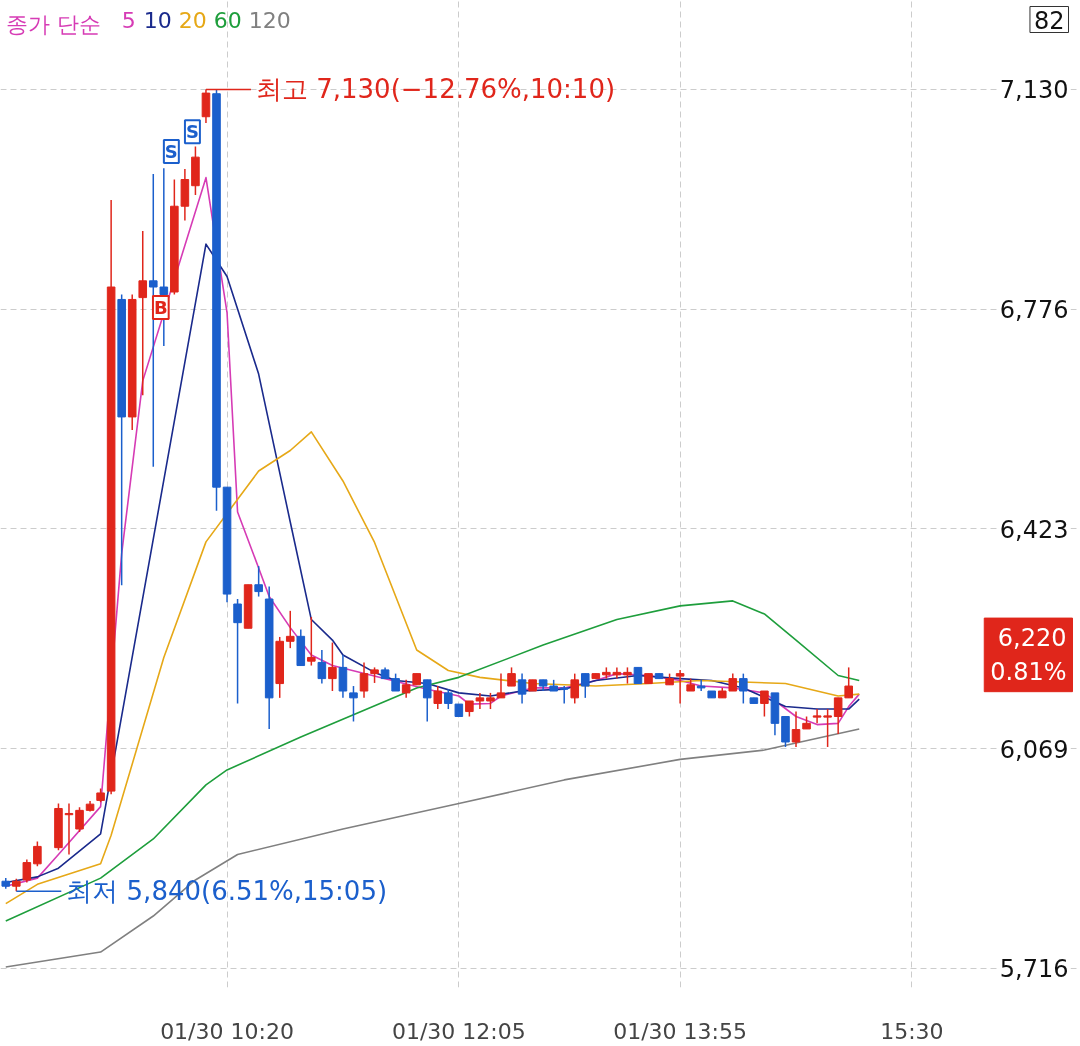 The height and width of the screenshot is (1046, 1080). I want to click on text: 20, so click(192, 21).